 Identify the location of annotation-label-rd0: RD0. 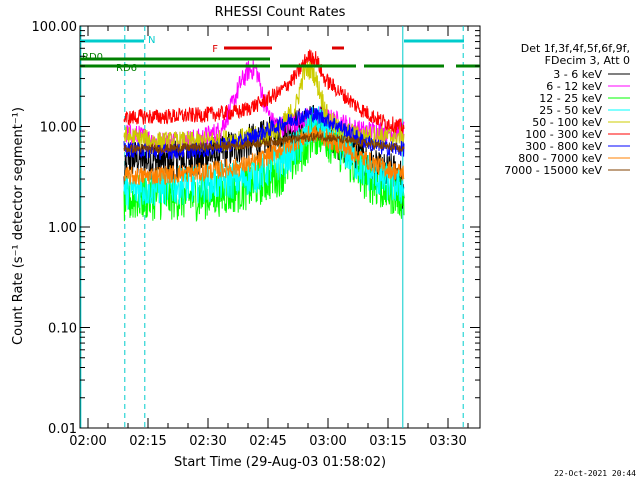
(92, 57).